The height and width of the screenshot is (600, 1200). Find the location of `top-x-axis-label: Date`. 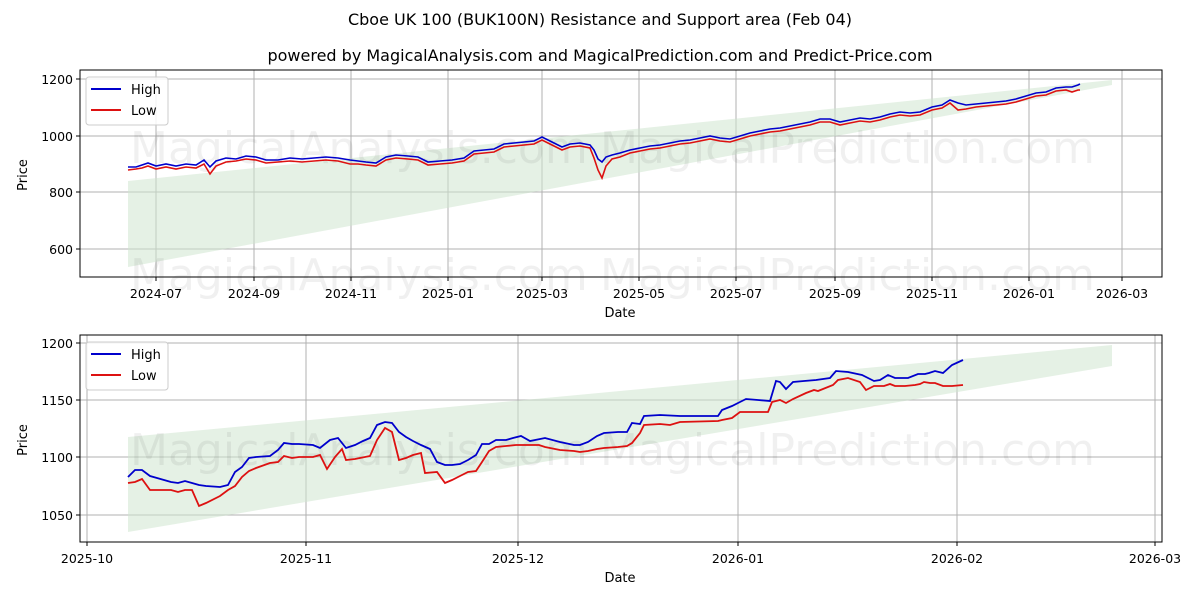

top-x-axis-label: Date is located at coordinates (619, 313).